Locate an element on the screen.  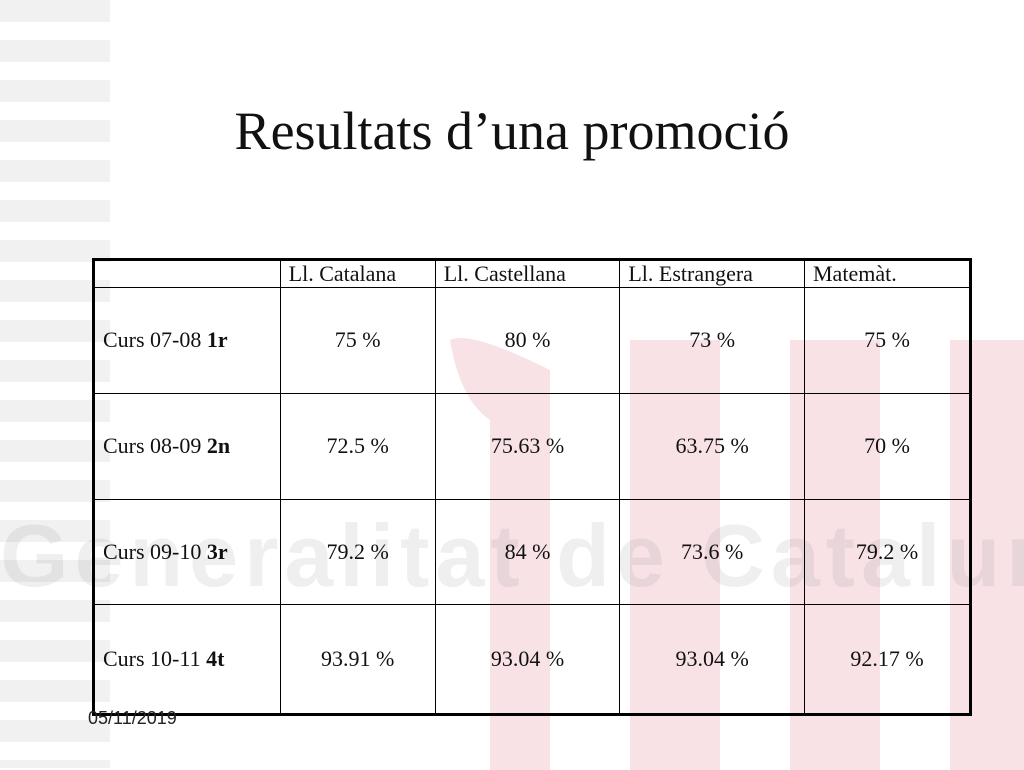
header-cell-castellana: Ll. Castellana is located at coordinates (527, 273).